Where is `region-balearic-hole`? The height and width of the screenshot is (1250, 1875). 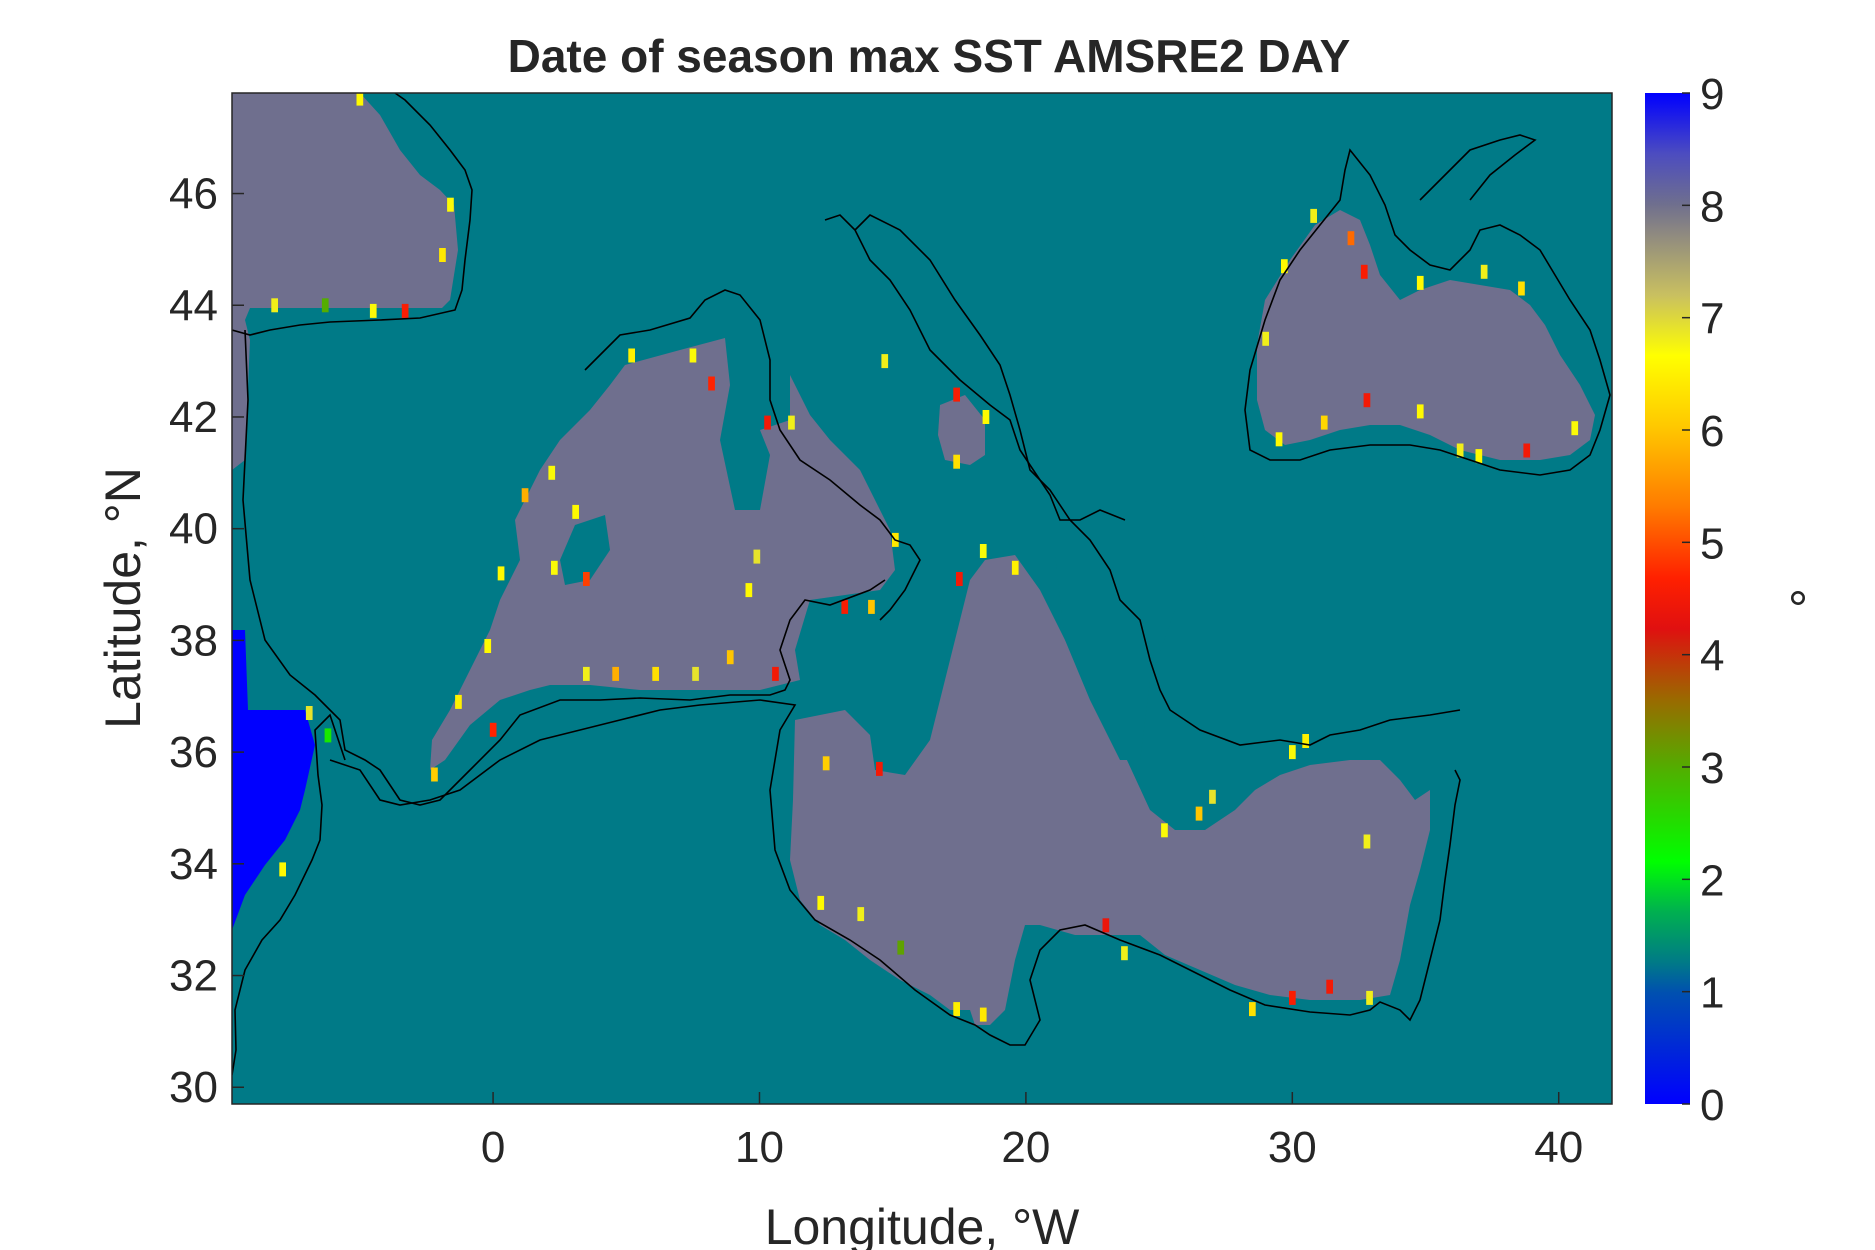 region-balearic-hole is located at coordinates (585, 550).